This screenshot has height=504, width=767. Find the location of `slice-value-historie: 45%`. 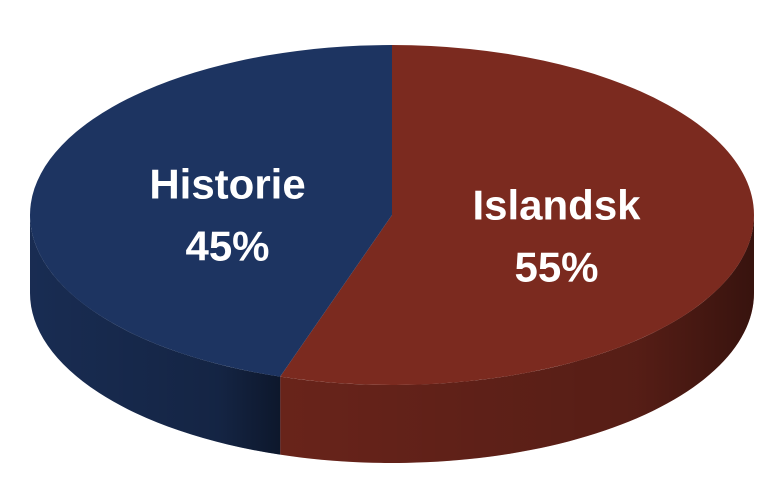

slice-value-historie: 45% is located at coordinates (227, 245).